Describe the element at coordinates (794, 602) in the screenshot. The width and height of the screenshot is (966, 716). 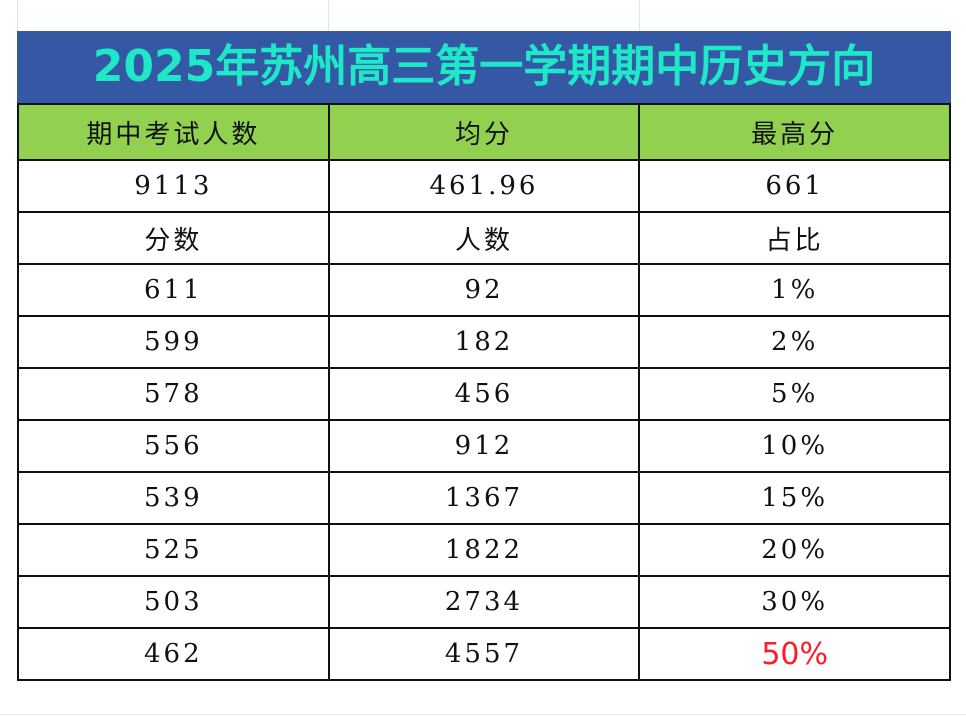
I see `percent-cell: 30%` at that location.